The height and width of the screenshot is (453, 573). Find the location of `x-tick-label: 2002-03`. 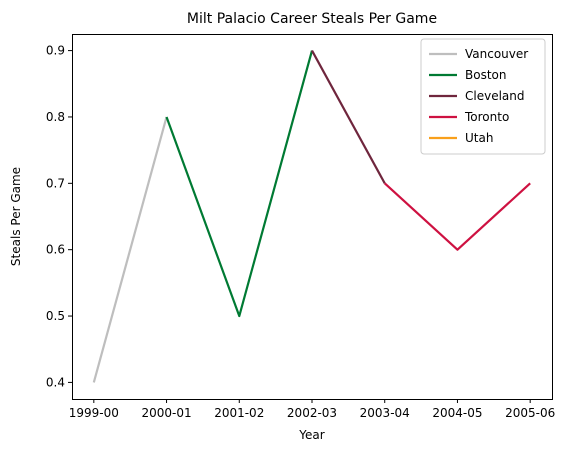

x-tick-label: 2002-03 is located at coordinates (312, 413).